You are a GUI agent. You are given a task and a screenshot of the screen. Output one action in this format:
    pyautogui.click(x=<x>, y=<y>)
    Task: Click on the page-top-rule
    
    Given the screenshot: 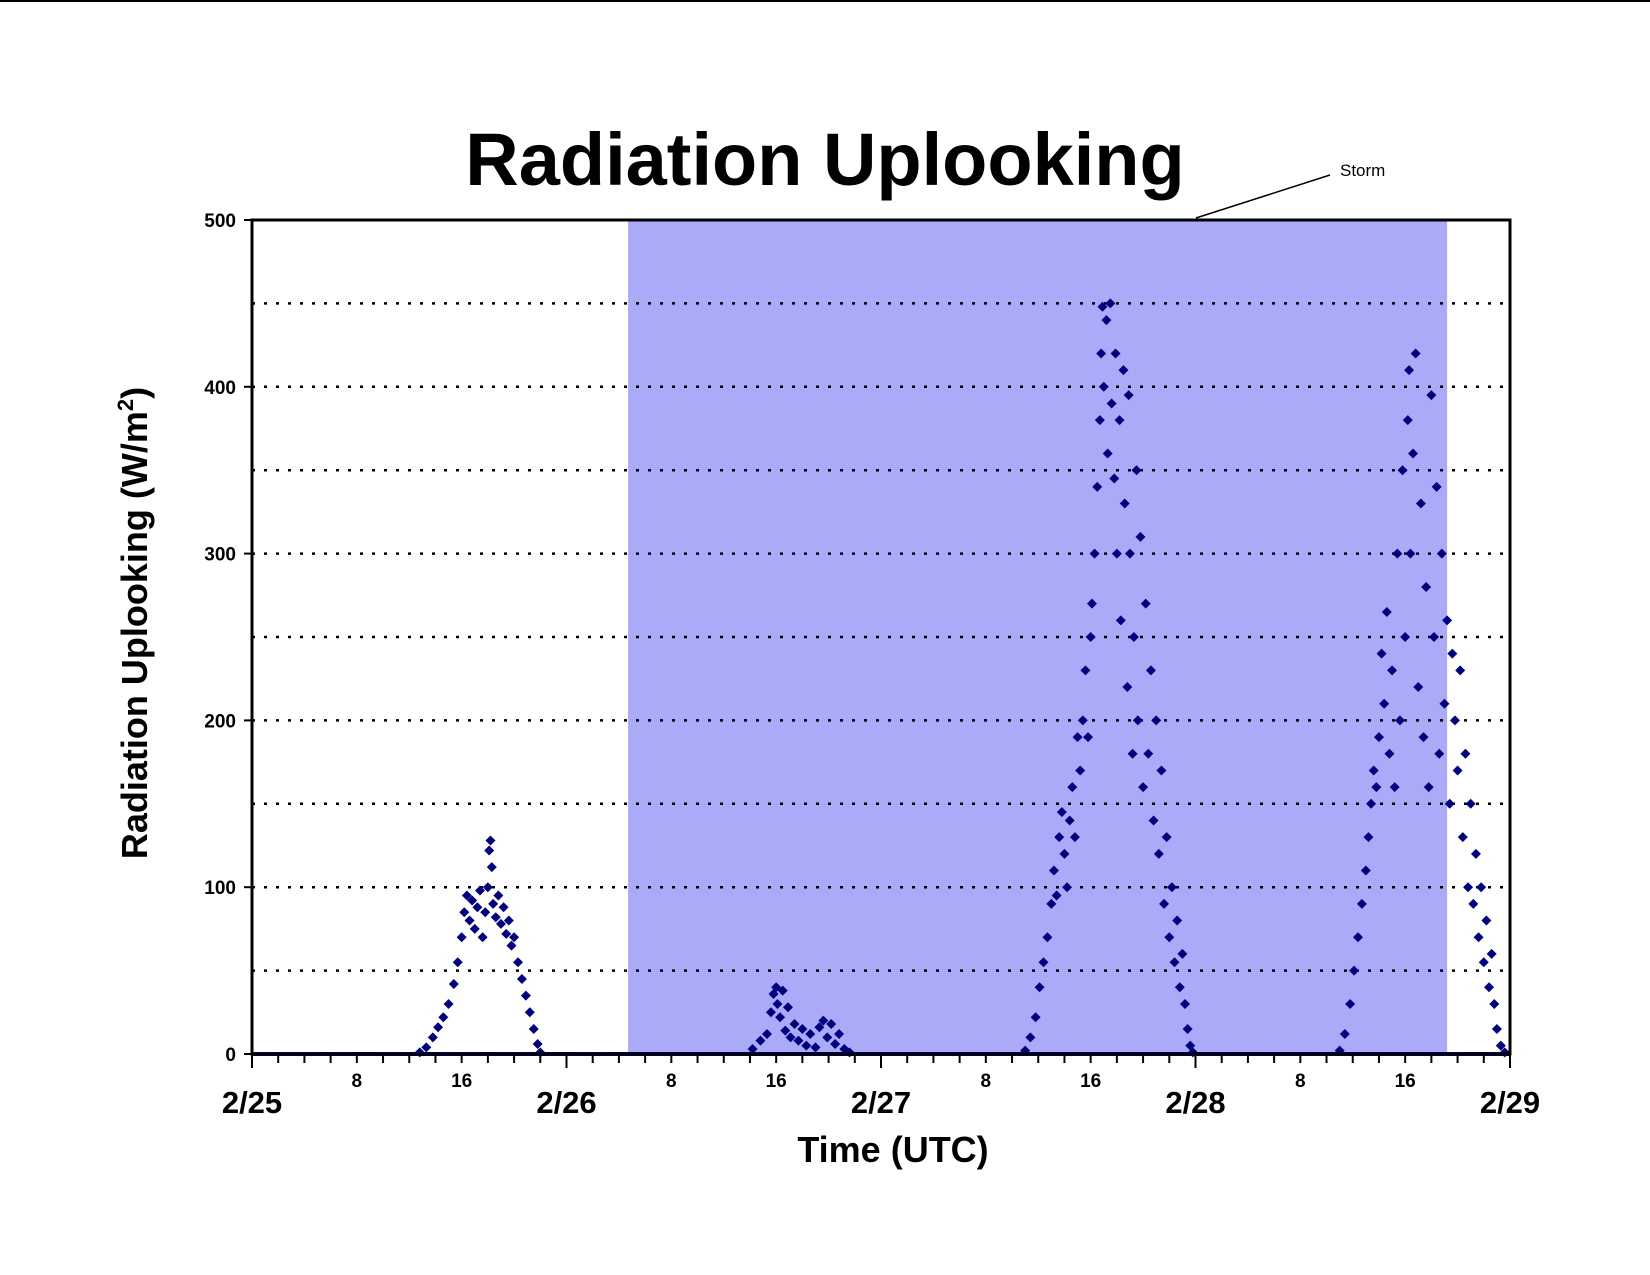 What is the action you would take?
    pyautogui.click(x=825, y=1)
    